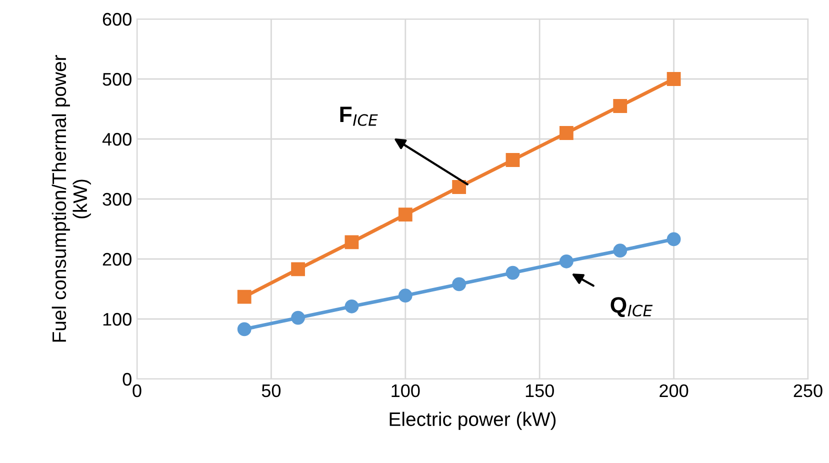 The width and height of the screenshot is (829, 463). What do you see at coordinates (117, 79) in the screenshot?
I see `y-tick-label: 500` at bounding box center [117, 79].